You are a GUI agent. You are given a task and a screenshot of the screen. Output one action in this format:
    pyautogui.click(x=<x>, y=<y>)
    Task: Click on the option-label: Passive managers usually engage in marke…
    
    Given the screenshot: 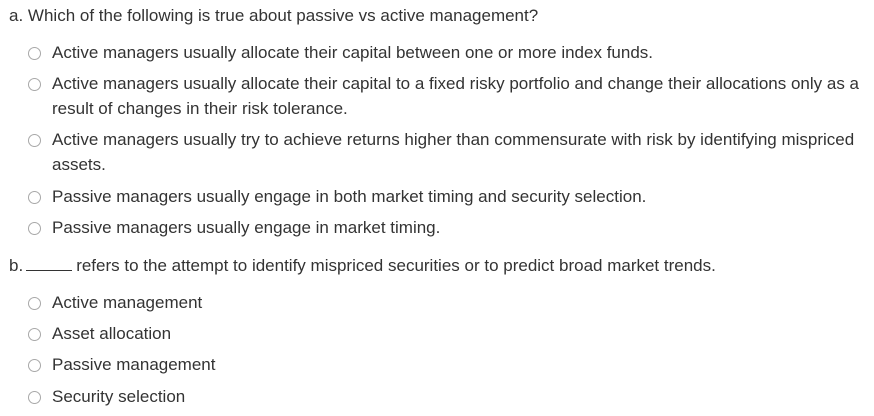 What is the action you would take?
    pyautogui.click(x=246, y=227)
    